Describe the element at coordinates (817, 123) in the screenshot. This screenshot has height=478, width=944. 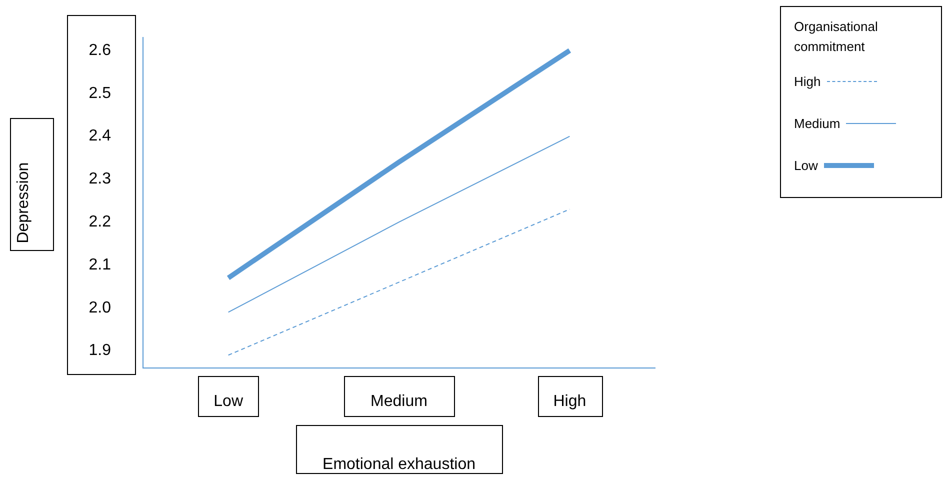
I see `legend-label: Medium` at that location.